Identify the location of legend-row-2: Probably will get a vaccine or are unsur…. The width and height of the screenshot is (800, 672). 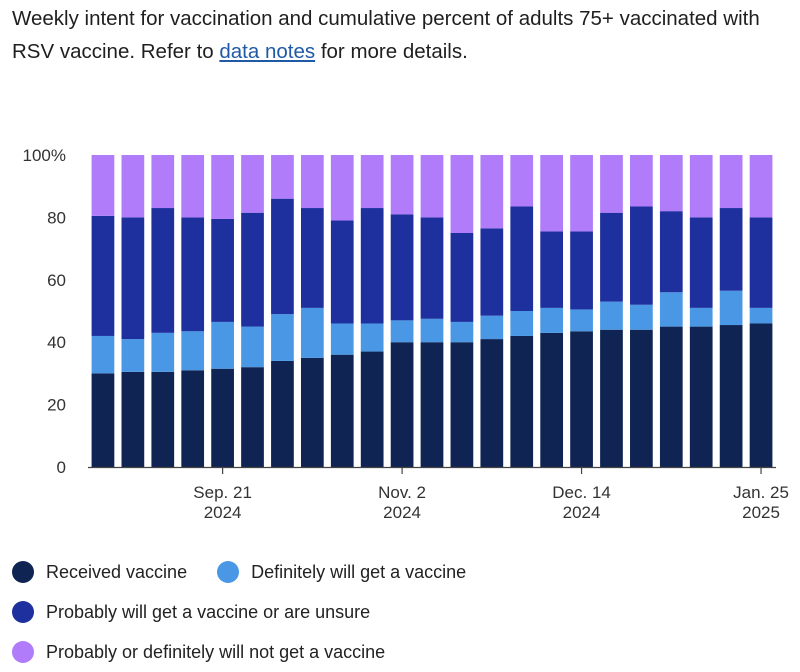
(402, 612).